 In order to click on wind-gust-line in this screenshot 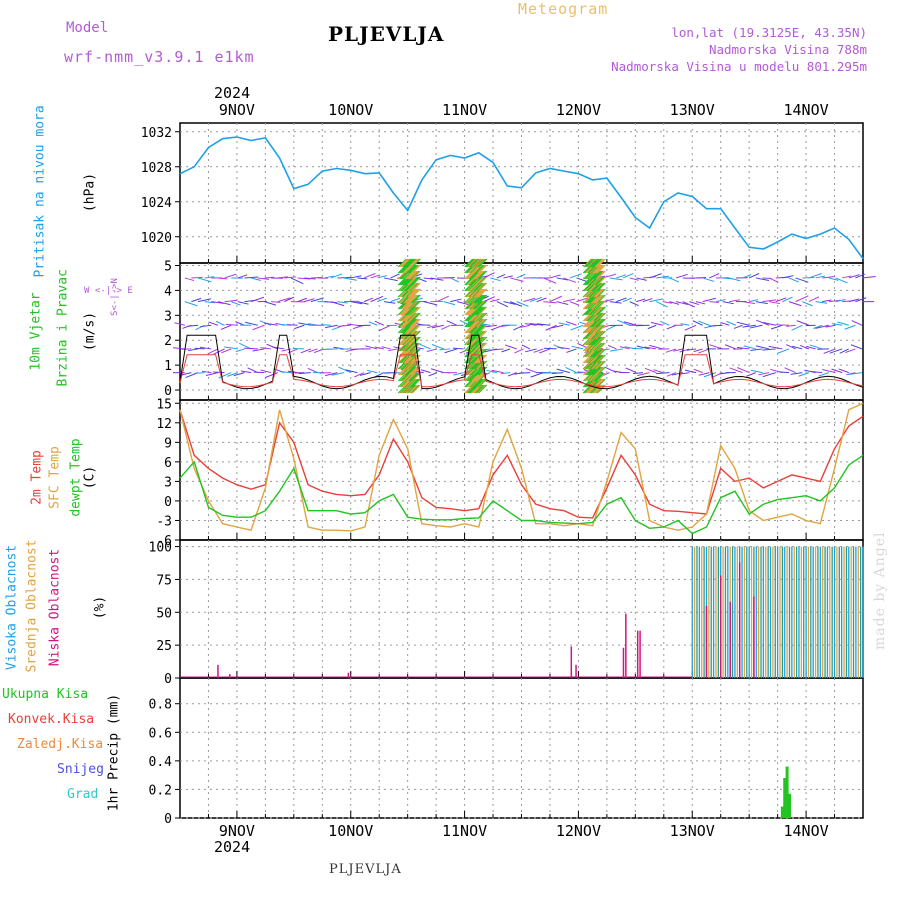, I will do `click(521, 371)`.